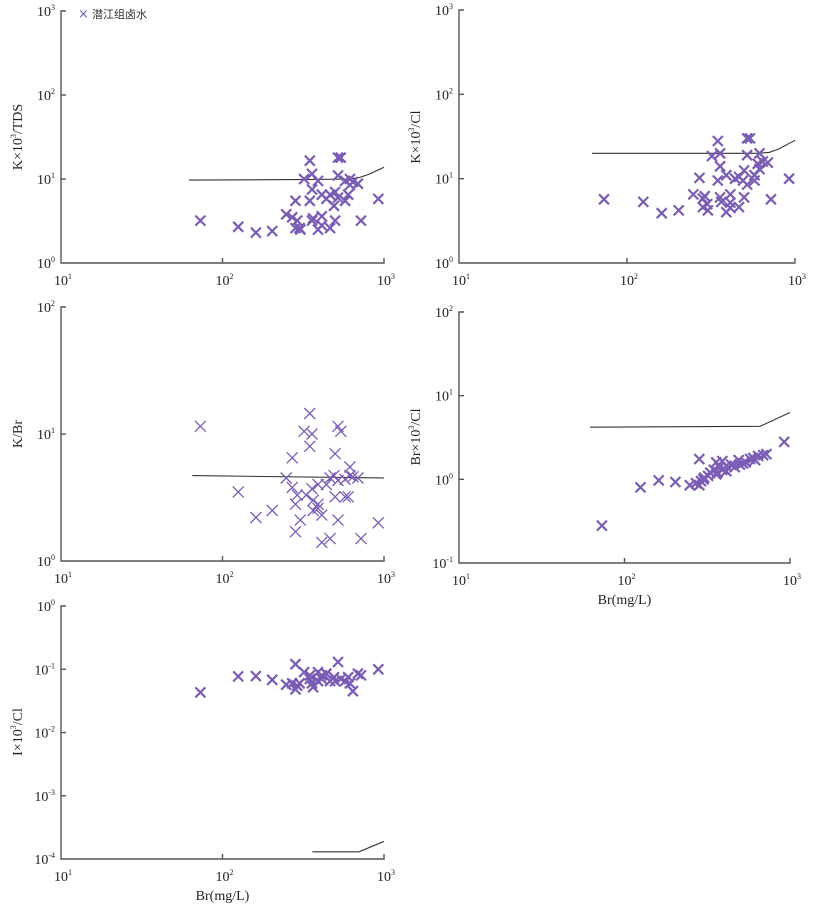 The image size is (829, 912). Describe the element at coordinates (46, 606) in the screenshot. I see `y-tick-label: 10⁰` at that location.